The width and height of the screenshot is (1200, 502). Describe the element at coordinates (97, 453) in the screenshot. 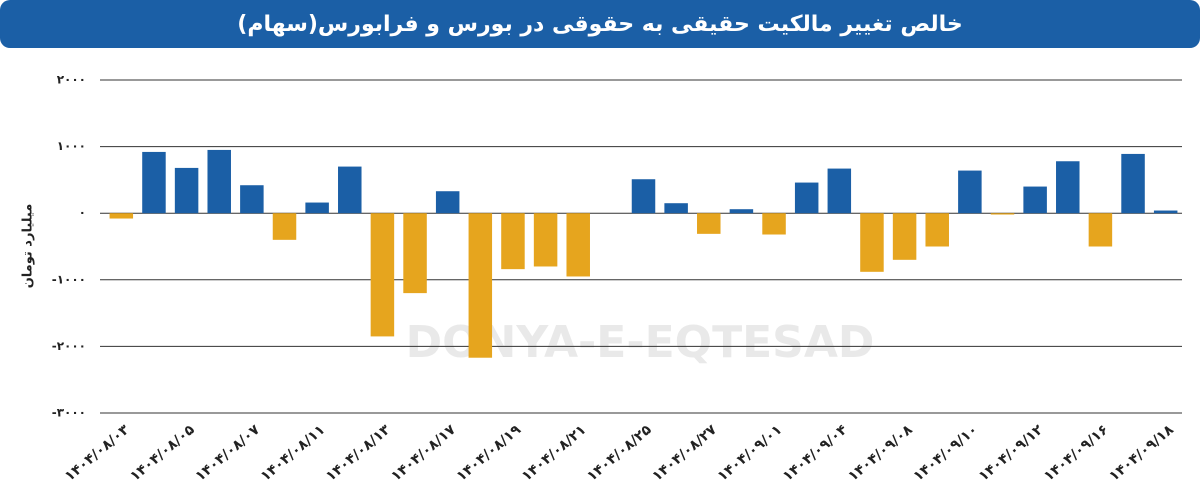

I see `x-tick-label: ۱۴۰۴/۰۸/۰۳` at that location.